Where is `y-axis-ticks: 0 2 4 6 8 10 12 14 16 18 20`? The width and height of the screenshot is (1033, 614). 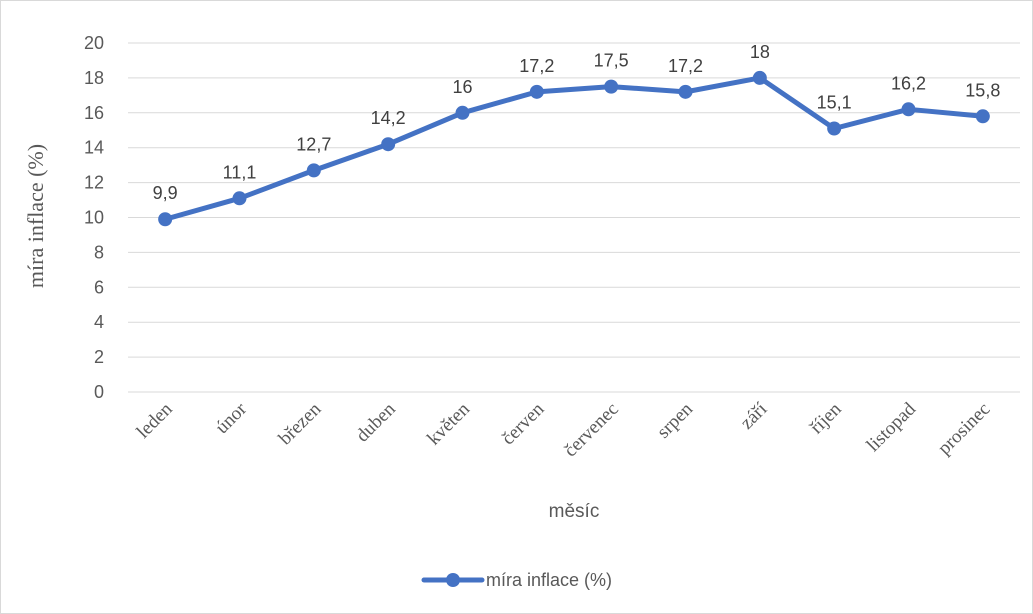 y-axis-ticks: 0 2 4 6 8 10 12 14 16 18 20 is located at coordinates (94, 217).